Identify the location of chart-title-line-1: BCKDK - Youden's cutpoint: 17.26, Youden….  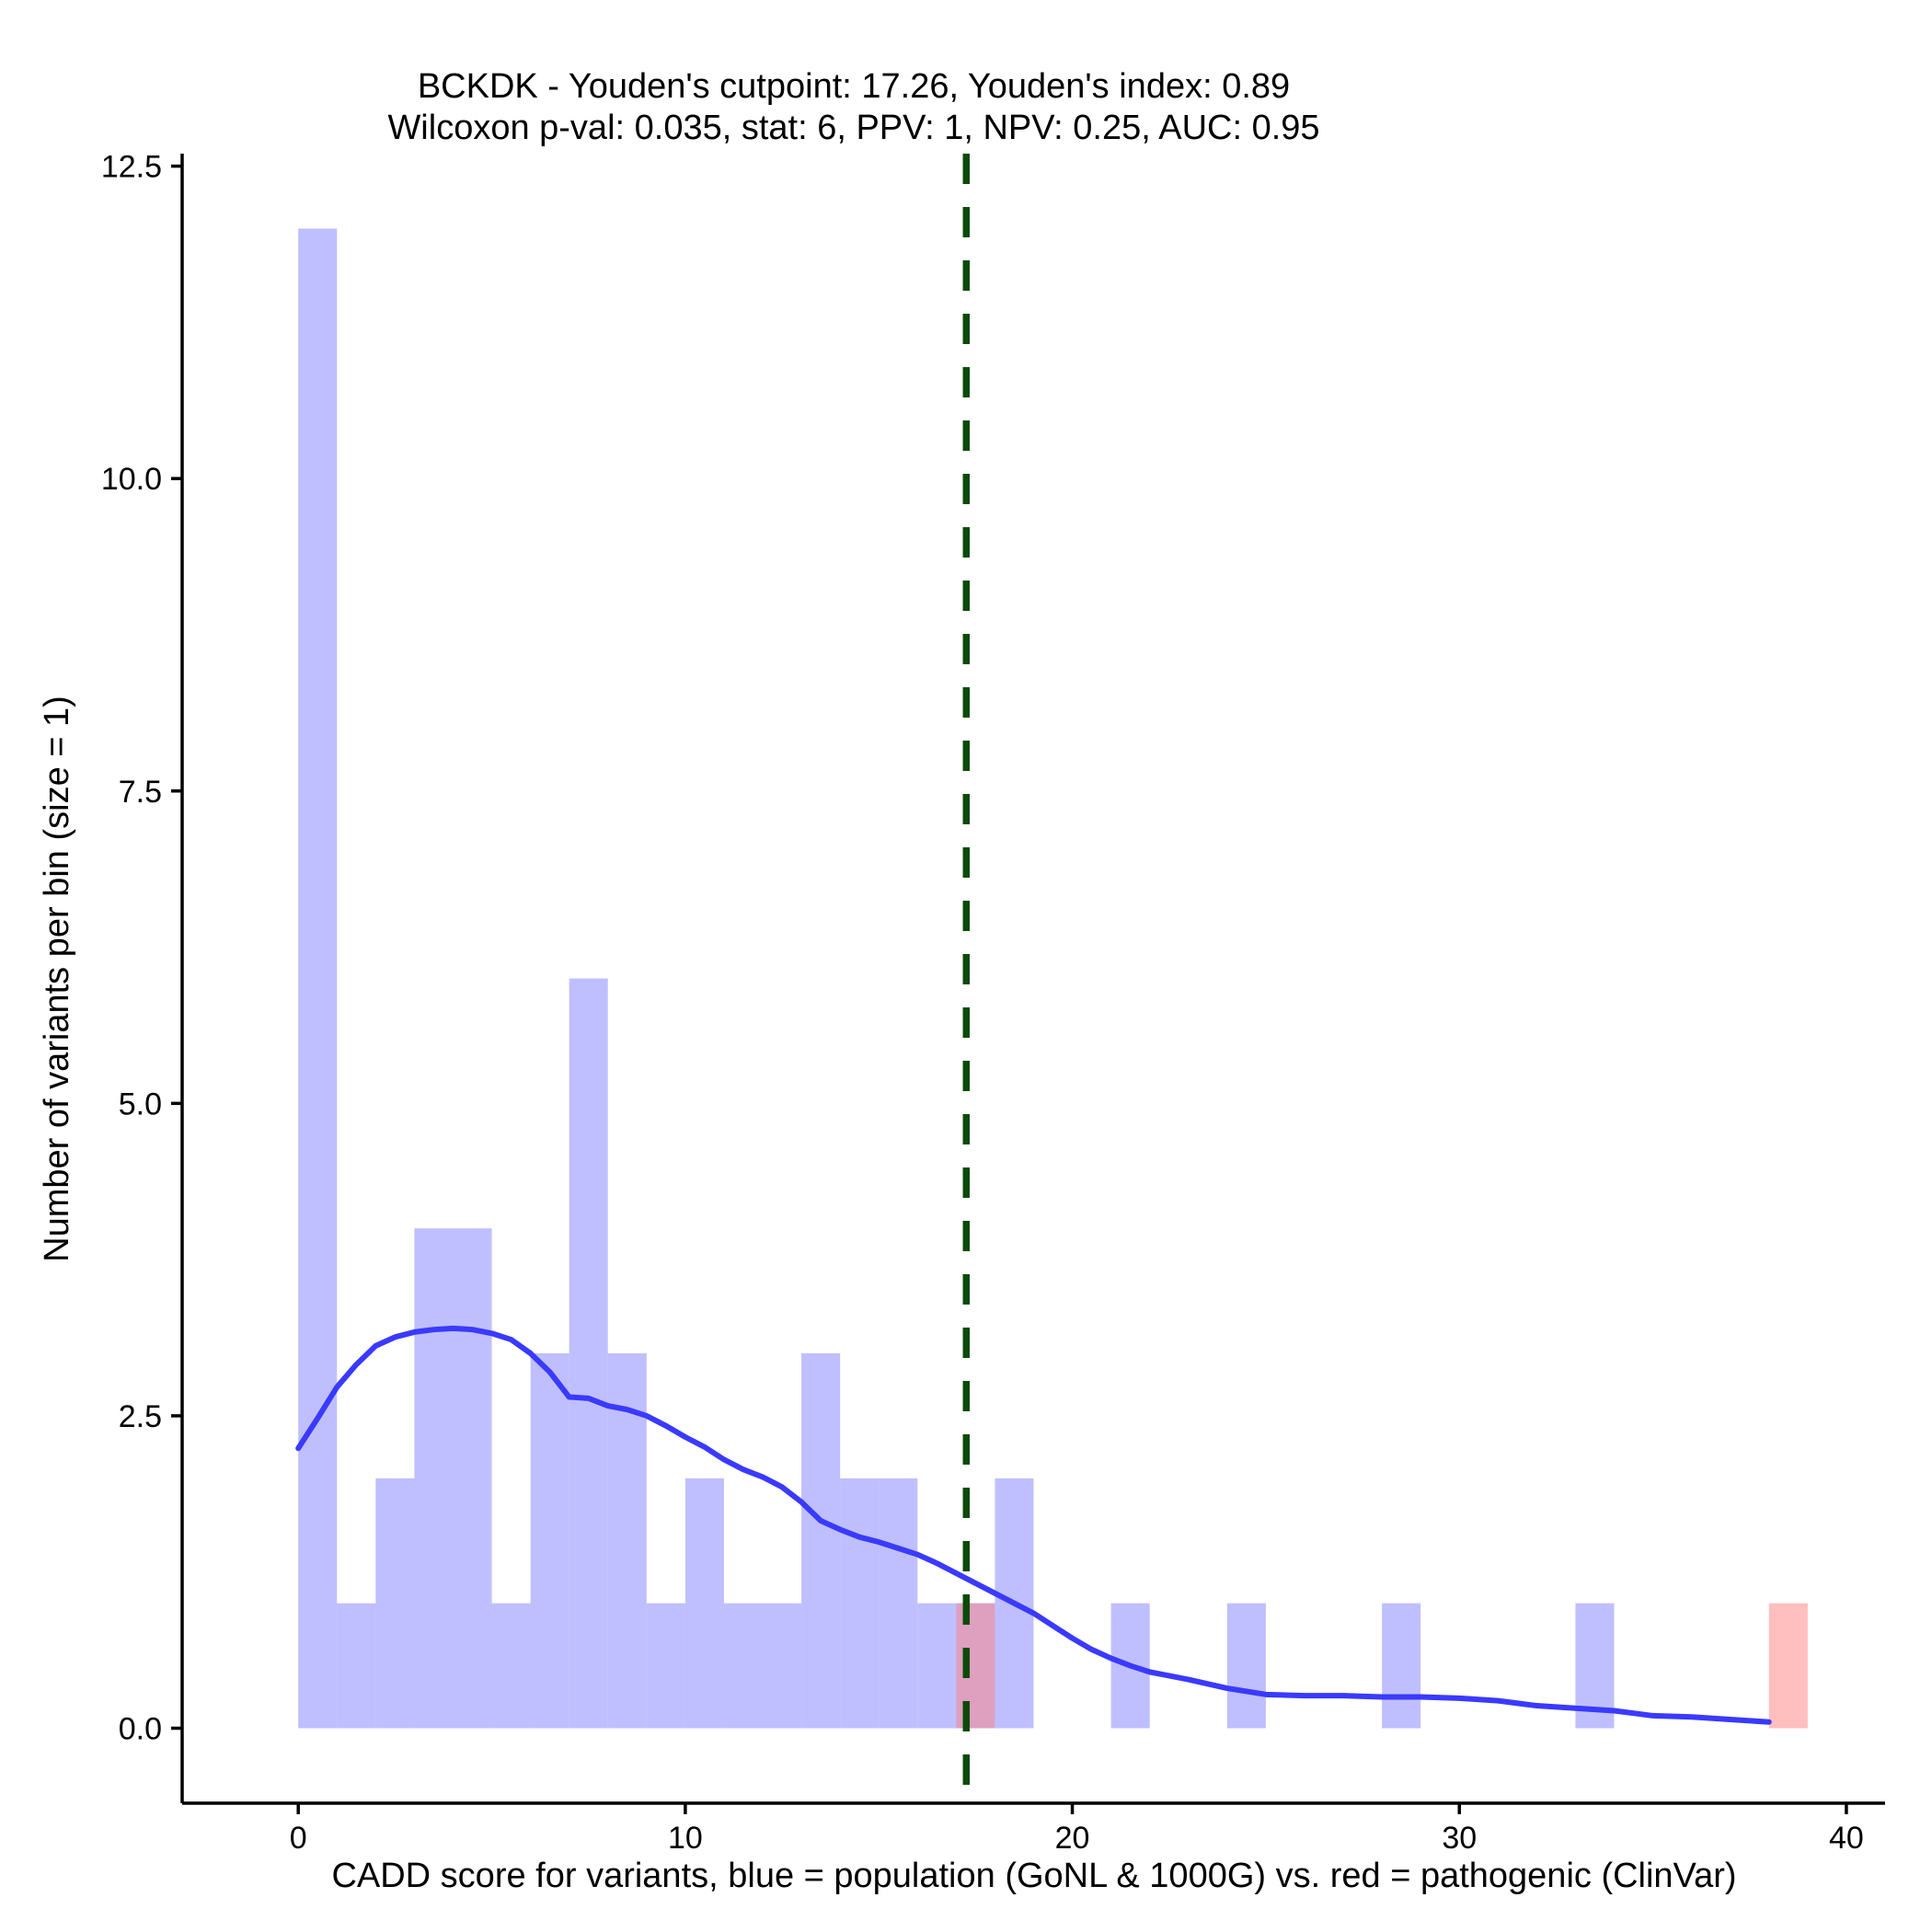
(854, 86).